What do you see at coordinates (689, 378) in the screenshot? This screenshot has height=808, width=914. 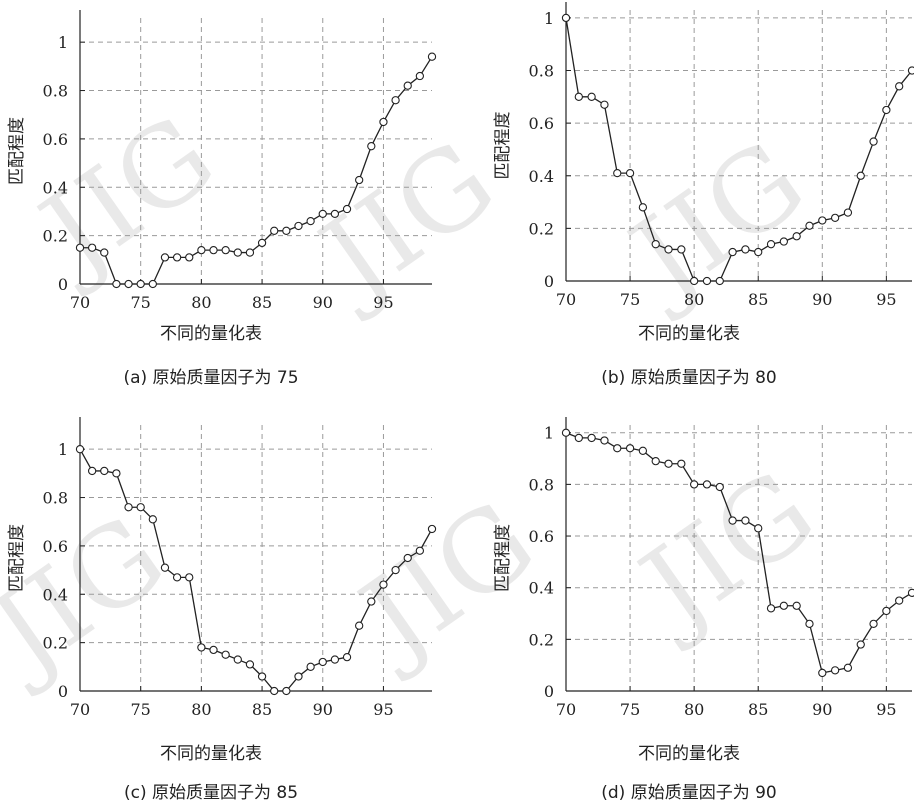 I see `panel-caption: (b) 原始质量因子为 80` at bounding box center [689, 378].